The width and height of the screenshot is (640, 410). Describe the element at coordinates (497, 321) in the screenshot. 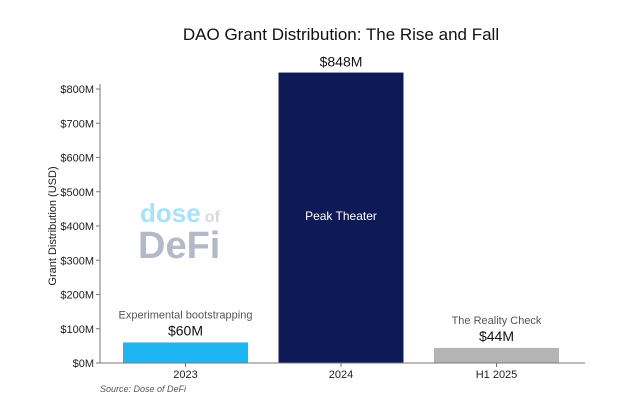

I see `bar-annotation: The Reality Check` at that location.